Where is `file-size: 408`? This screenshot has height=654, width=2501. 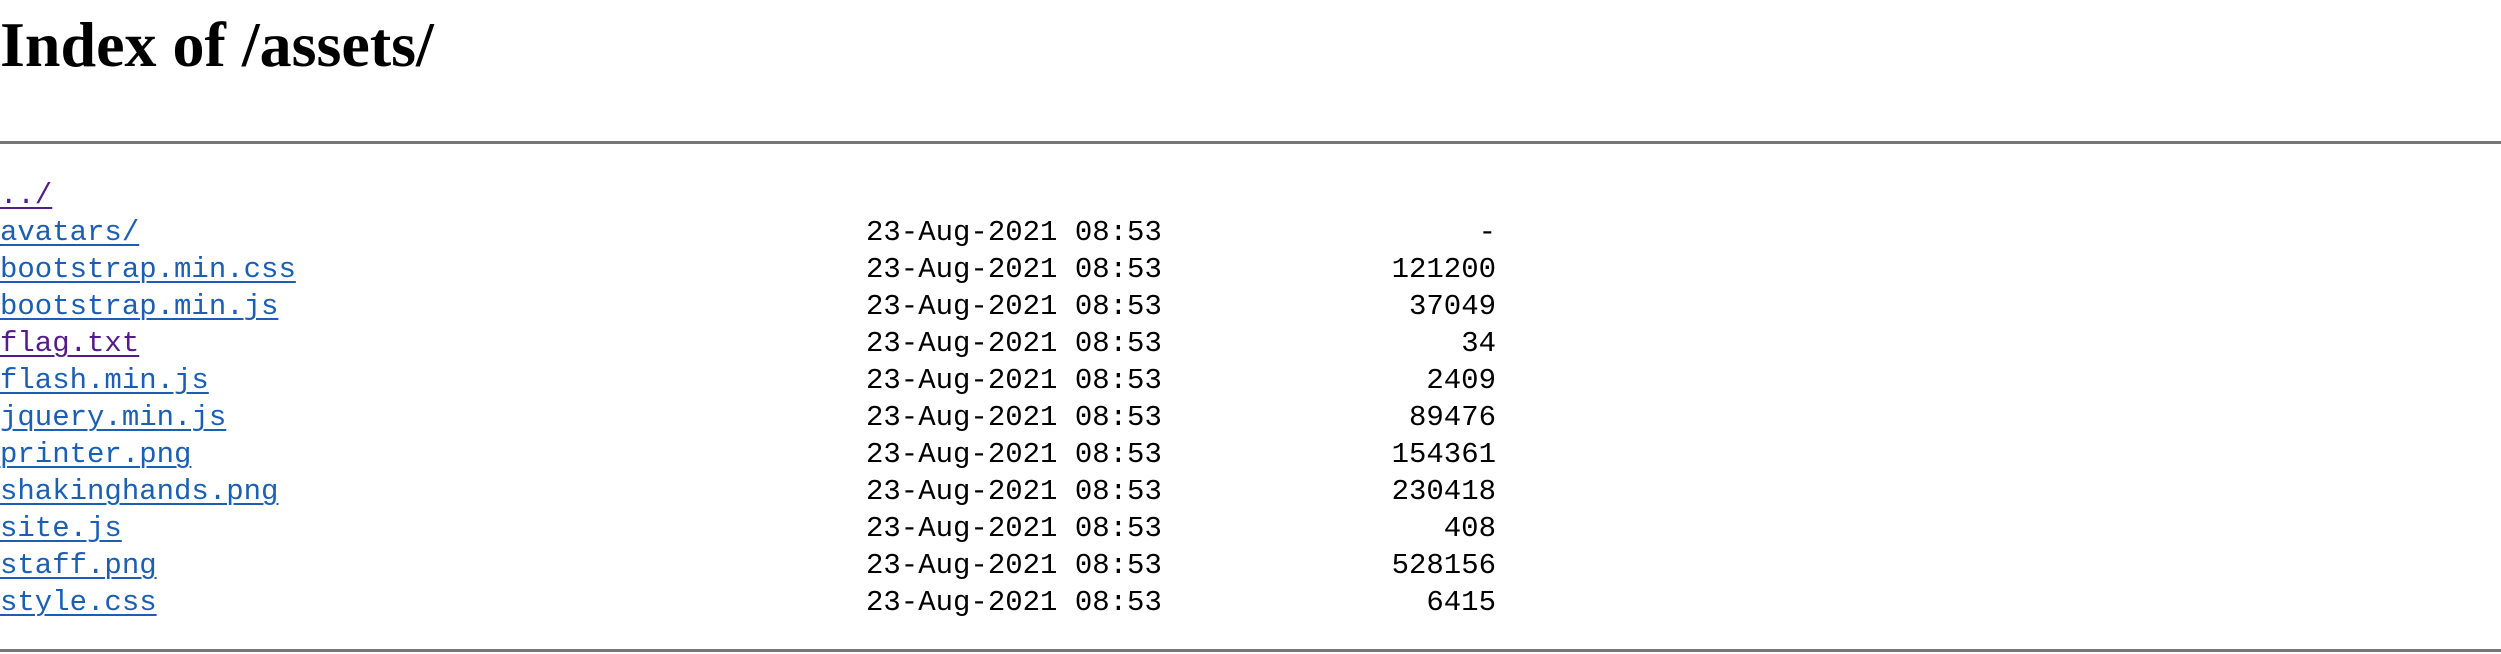
file-size: 408 is located at coordinates (1469, 528).